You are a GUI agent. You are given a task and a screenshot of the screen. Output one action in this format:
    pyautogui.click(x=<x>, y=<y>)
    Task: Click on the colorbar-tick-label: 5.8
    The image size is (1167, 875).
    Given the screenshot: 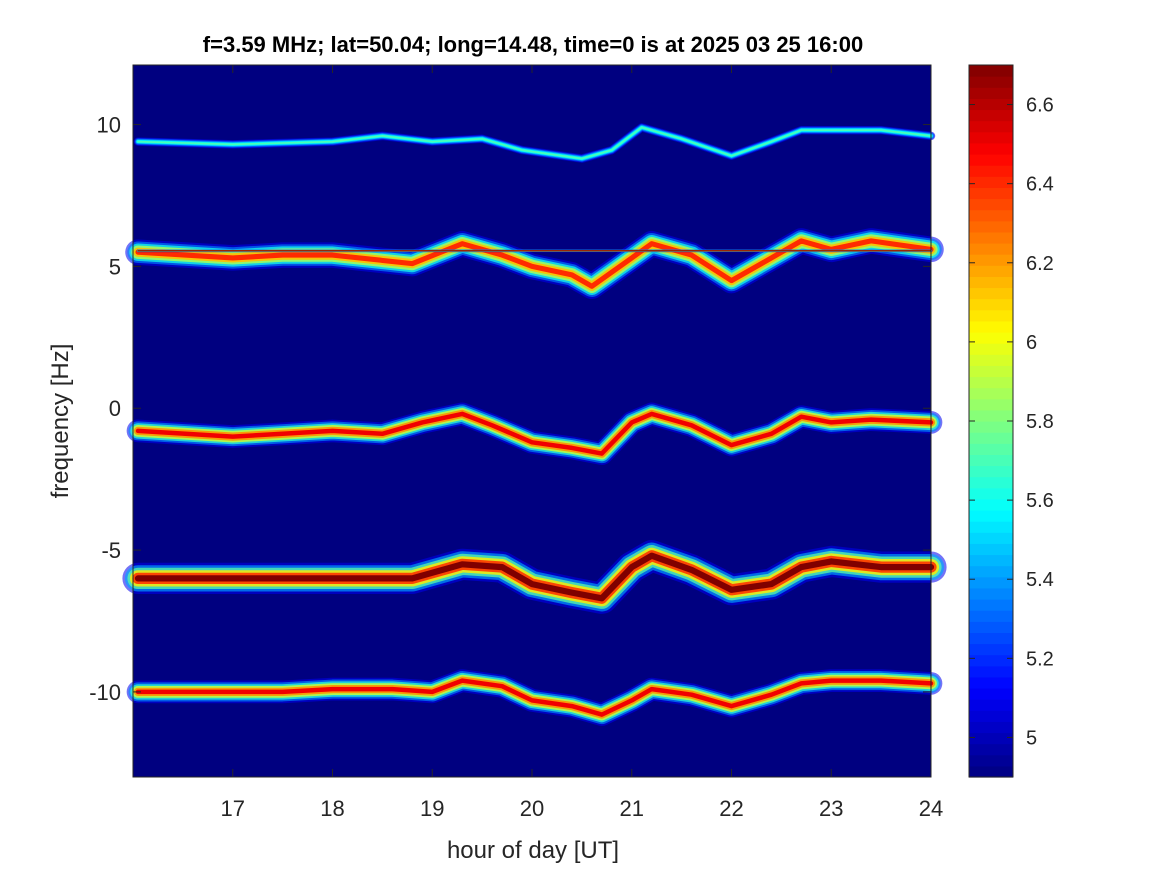 What is the action you would take?
    pyautogui.click(x=1040, y=422)
    